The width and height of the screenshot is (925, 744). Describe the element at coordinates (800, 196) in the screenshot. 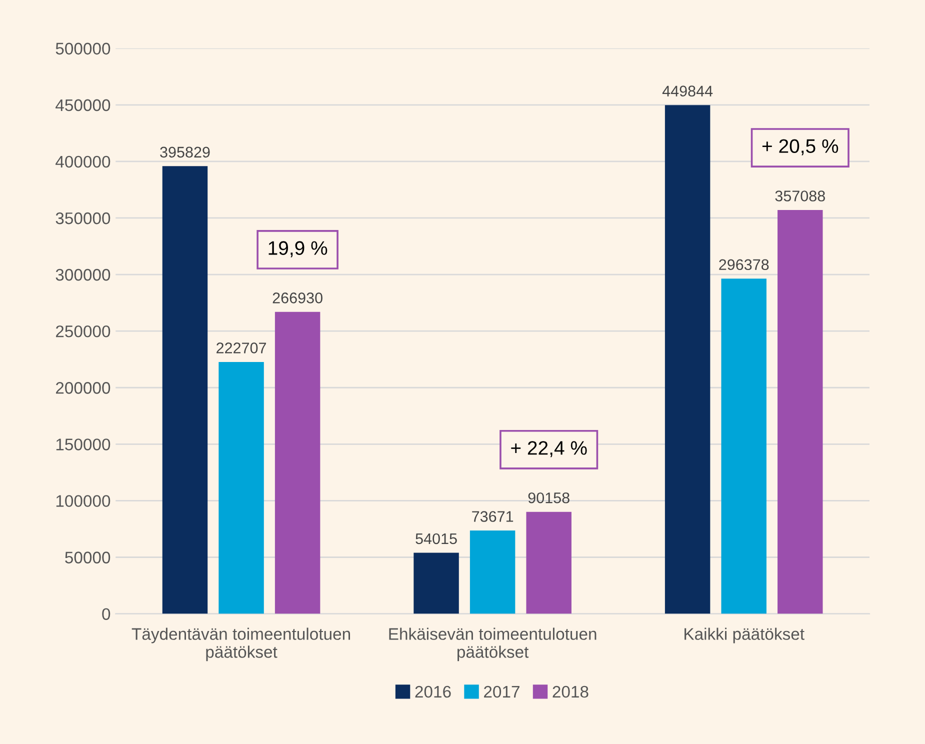

I see `data-label: 357088` at that location.